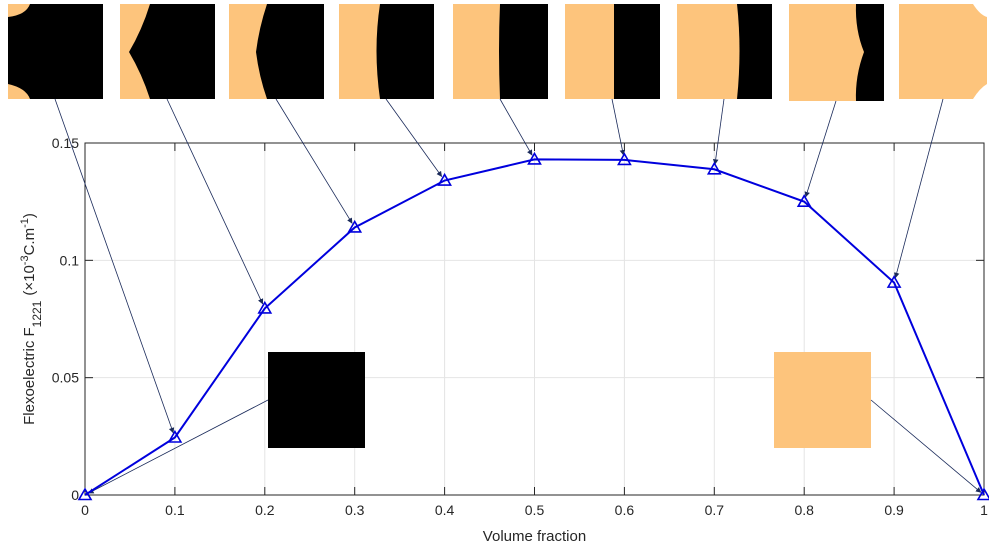 The image size is (989, 550). What do you see at coordinates (114, 266) in the screenshot?
I see `inset-arrow-0.1` at bounding box center [114, 266].